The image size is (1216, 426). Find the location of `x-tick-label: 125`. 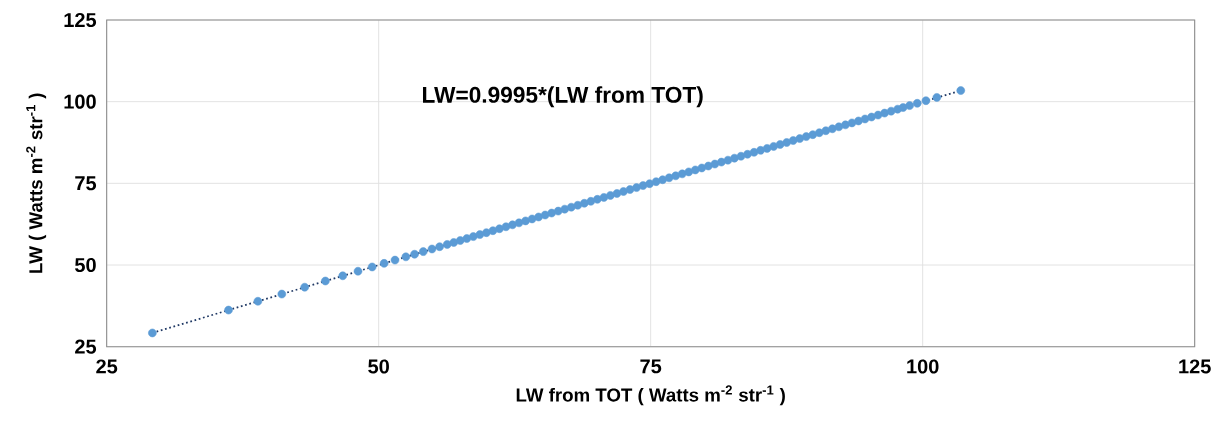

x-tick-label: 125 is located at coordinates (1195, 366).